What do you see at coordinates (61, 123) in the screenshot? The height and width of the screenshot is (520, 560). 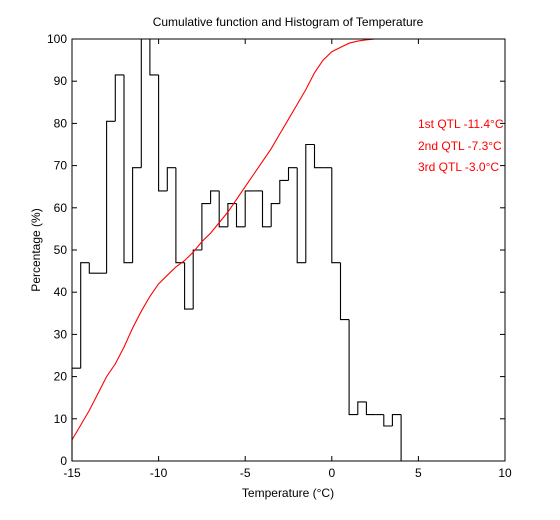 I see `y-tick-label: 80` at bounding box center [61, 123].